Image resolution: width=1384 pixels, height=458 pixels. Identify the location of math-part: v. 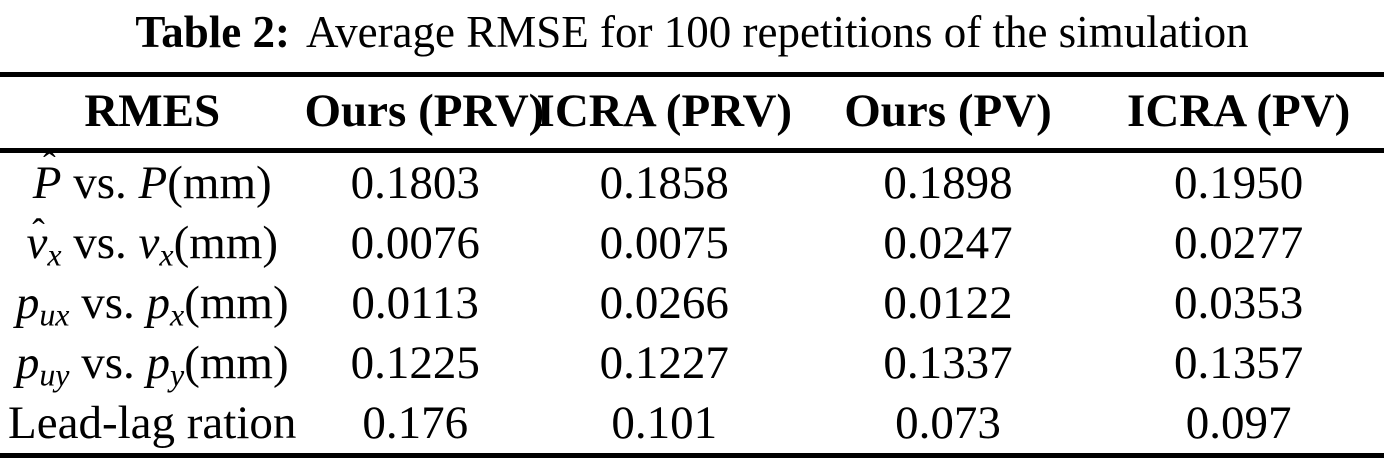
(149, 243).